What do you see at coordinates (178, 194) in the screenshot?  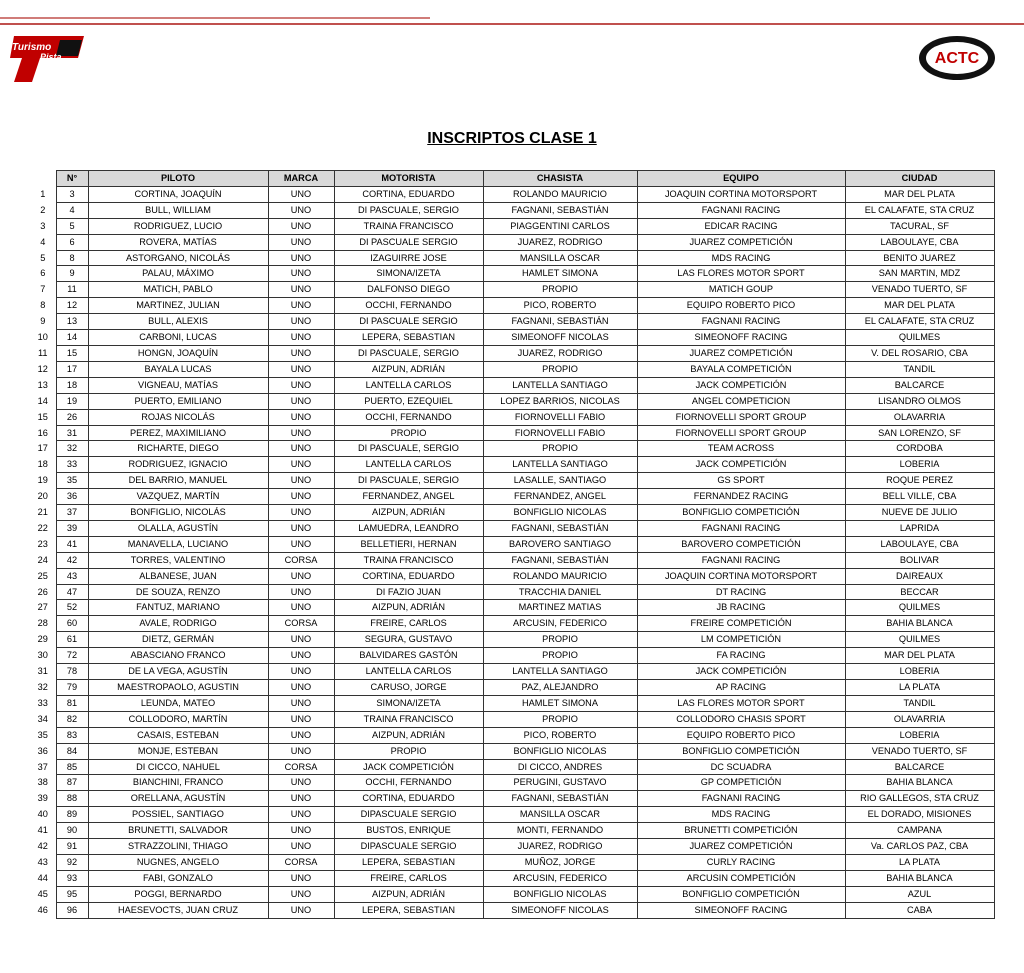 I see `table-cell: CORTINA, JOAQUÍN` at bounding box center [178, 194].